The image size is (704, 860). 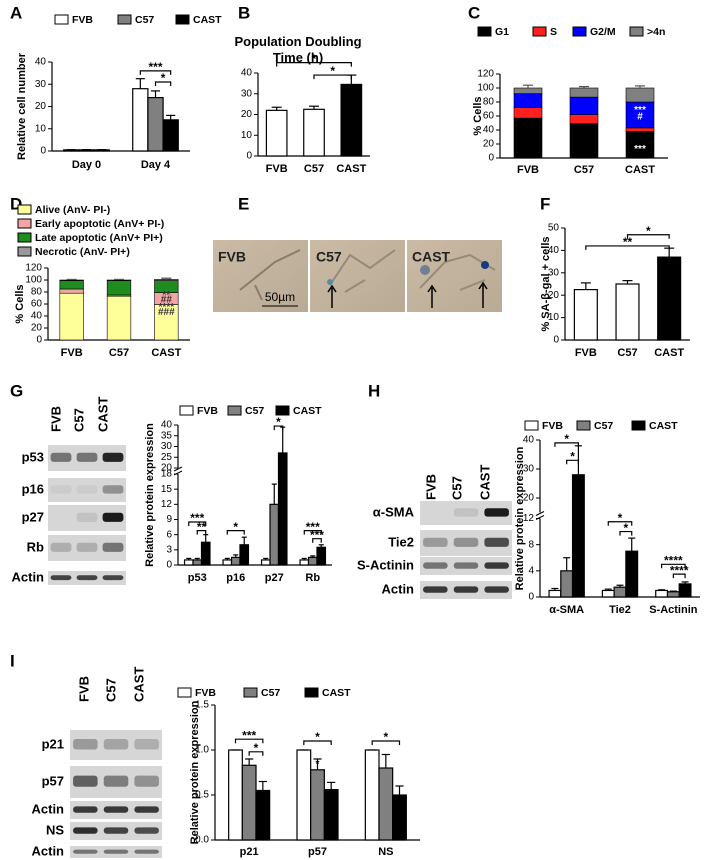 I want to click on x-tick-label: p27, so click(x=274, y=578).